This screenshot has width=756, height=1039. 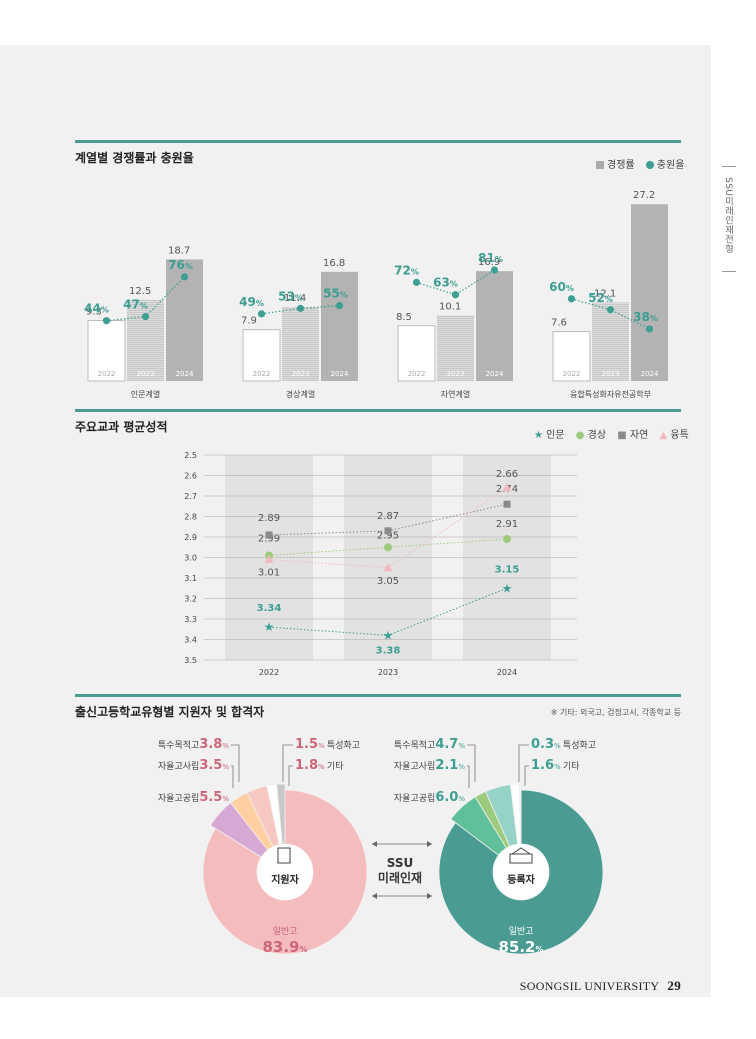 What do you see at coordinates (621, 165) in the screenshot?
I see `bar-legend-label: 경쟁률` at bounding box center [621, 165].